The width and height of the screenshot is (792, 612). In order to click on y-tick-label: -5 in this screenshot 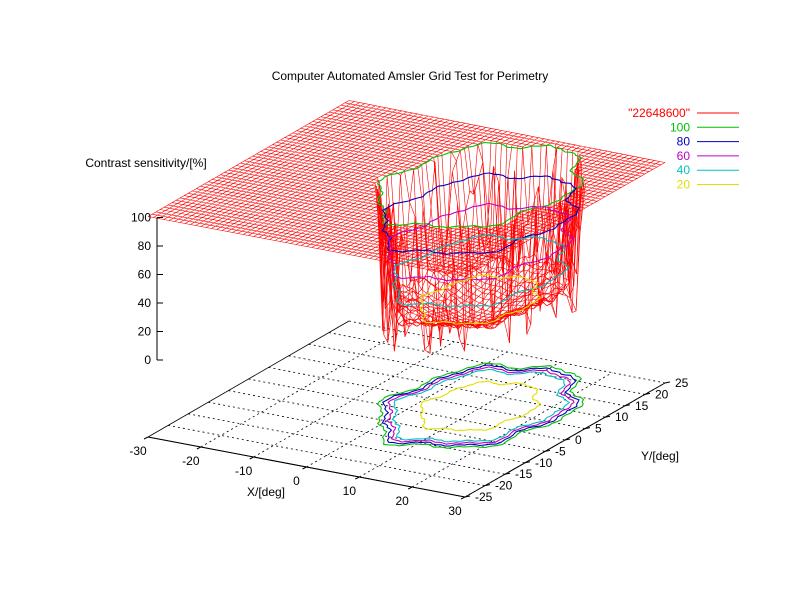, I will do `click(560, 451)`.